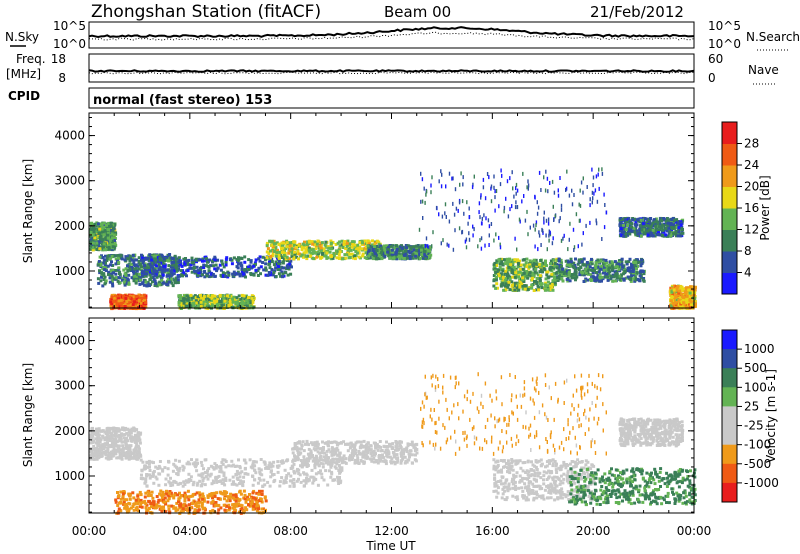 This screenshot has height=554, width=800. What do you see at coordinates (69, 44) in the screenshot?
I see `nsky-tick-bottom: 10^0` at bounding box center [69, 44].